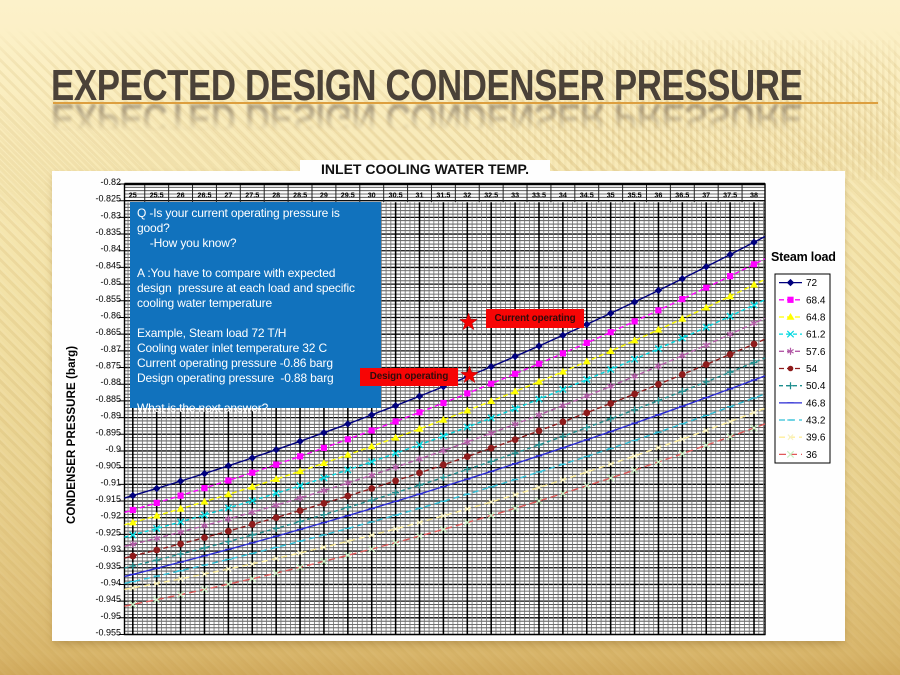  I want to click on svg-text: -0.85, so click(110, 282).